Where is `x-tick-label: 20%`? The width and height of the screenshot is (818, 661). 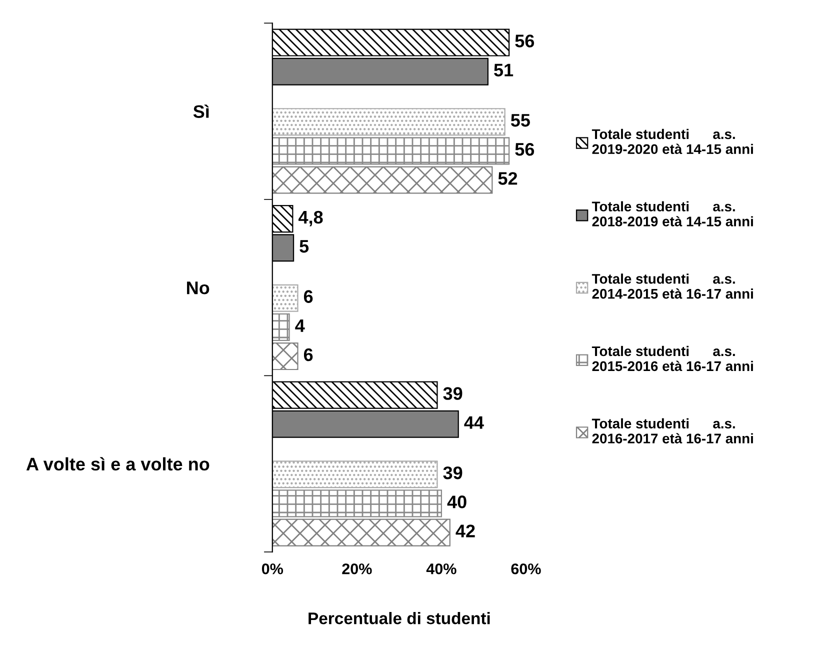 x-tick-label: 20% is located at coordinates (357, 568).